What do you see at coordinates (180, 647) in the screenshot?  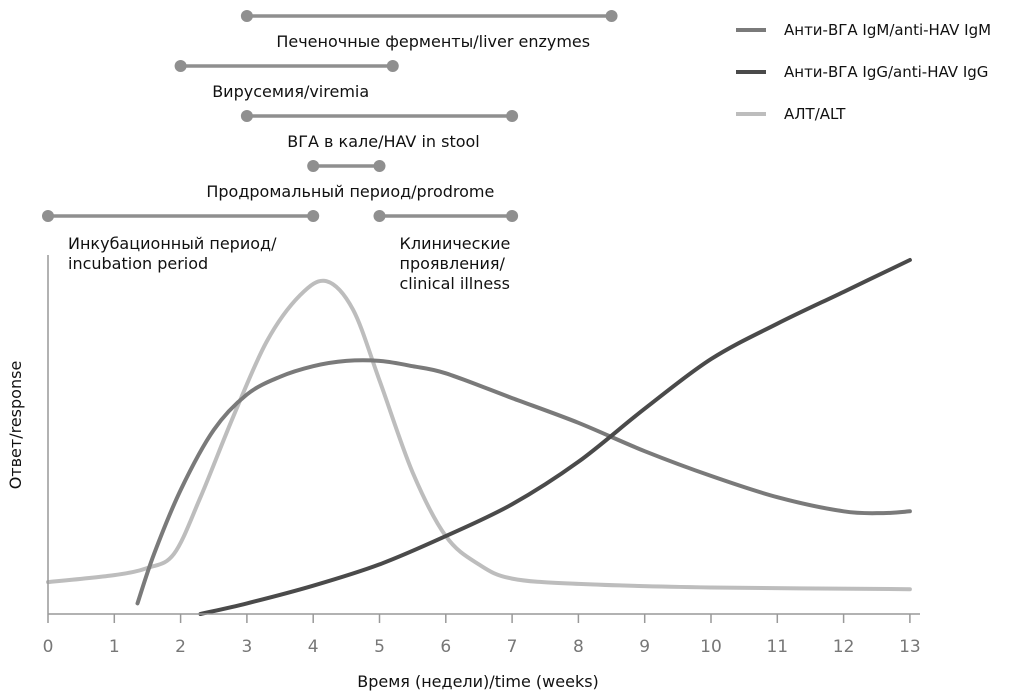 I see `x-tick-label: 2` at bounding box center [180, 647].